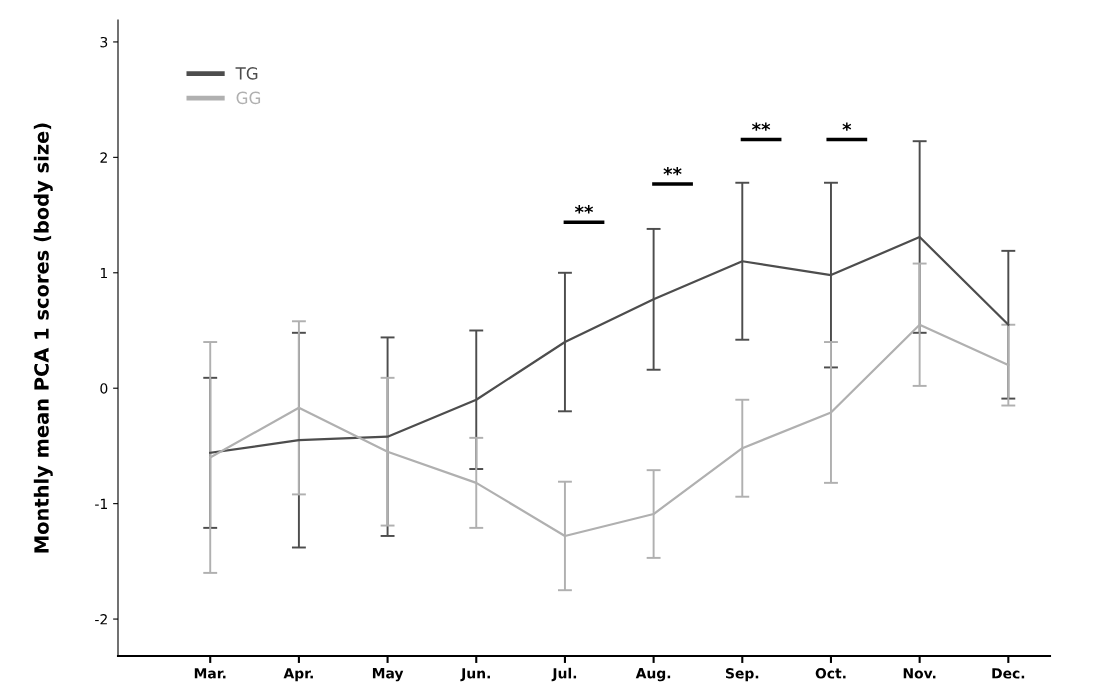  I want to click on x-tick-label: Oct., so click(830, 673).